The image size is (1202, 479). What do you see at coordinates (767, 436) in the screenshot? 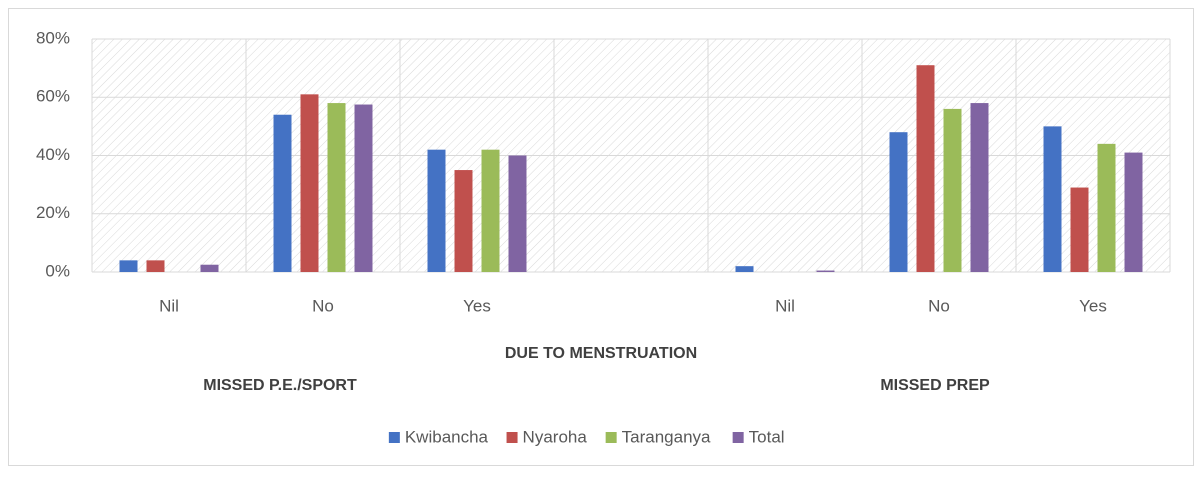
I see `legend-label: Total` at bounding box center [767, 436].